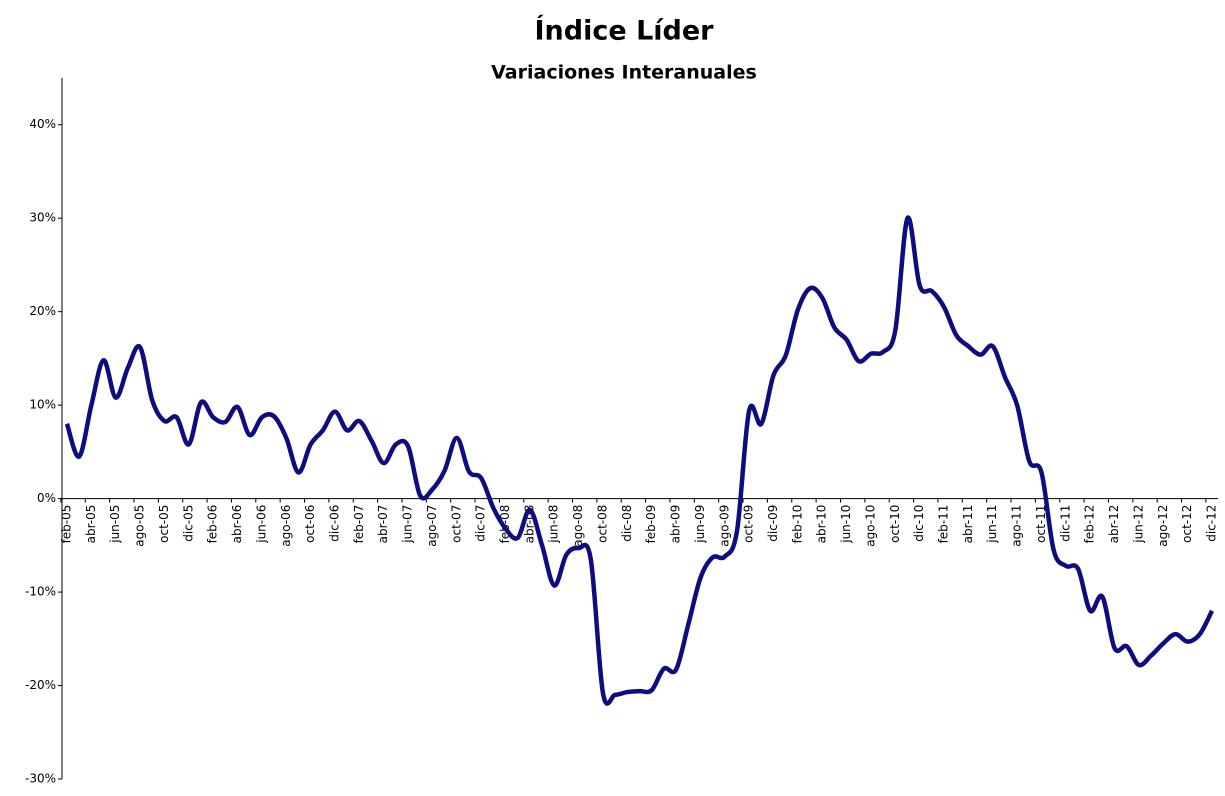 This screenshot has width=1225, height=796. Describe the element at coordinates (700, 524) in the screenshot. I see `x-tick-label: jun-09` at that location.